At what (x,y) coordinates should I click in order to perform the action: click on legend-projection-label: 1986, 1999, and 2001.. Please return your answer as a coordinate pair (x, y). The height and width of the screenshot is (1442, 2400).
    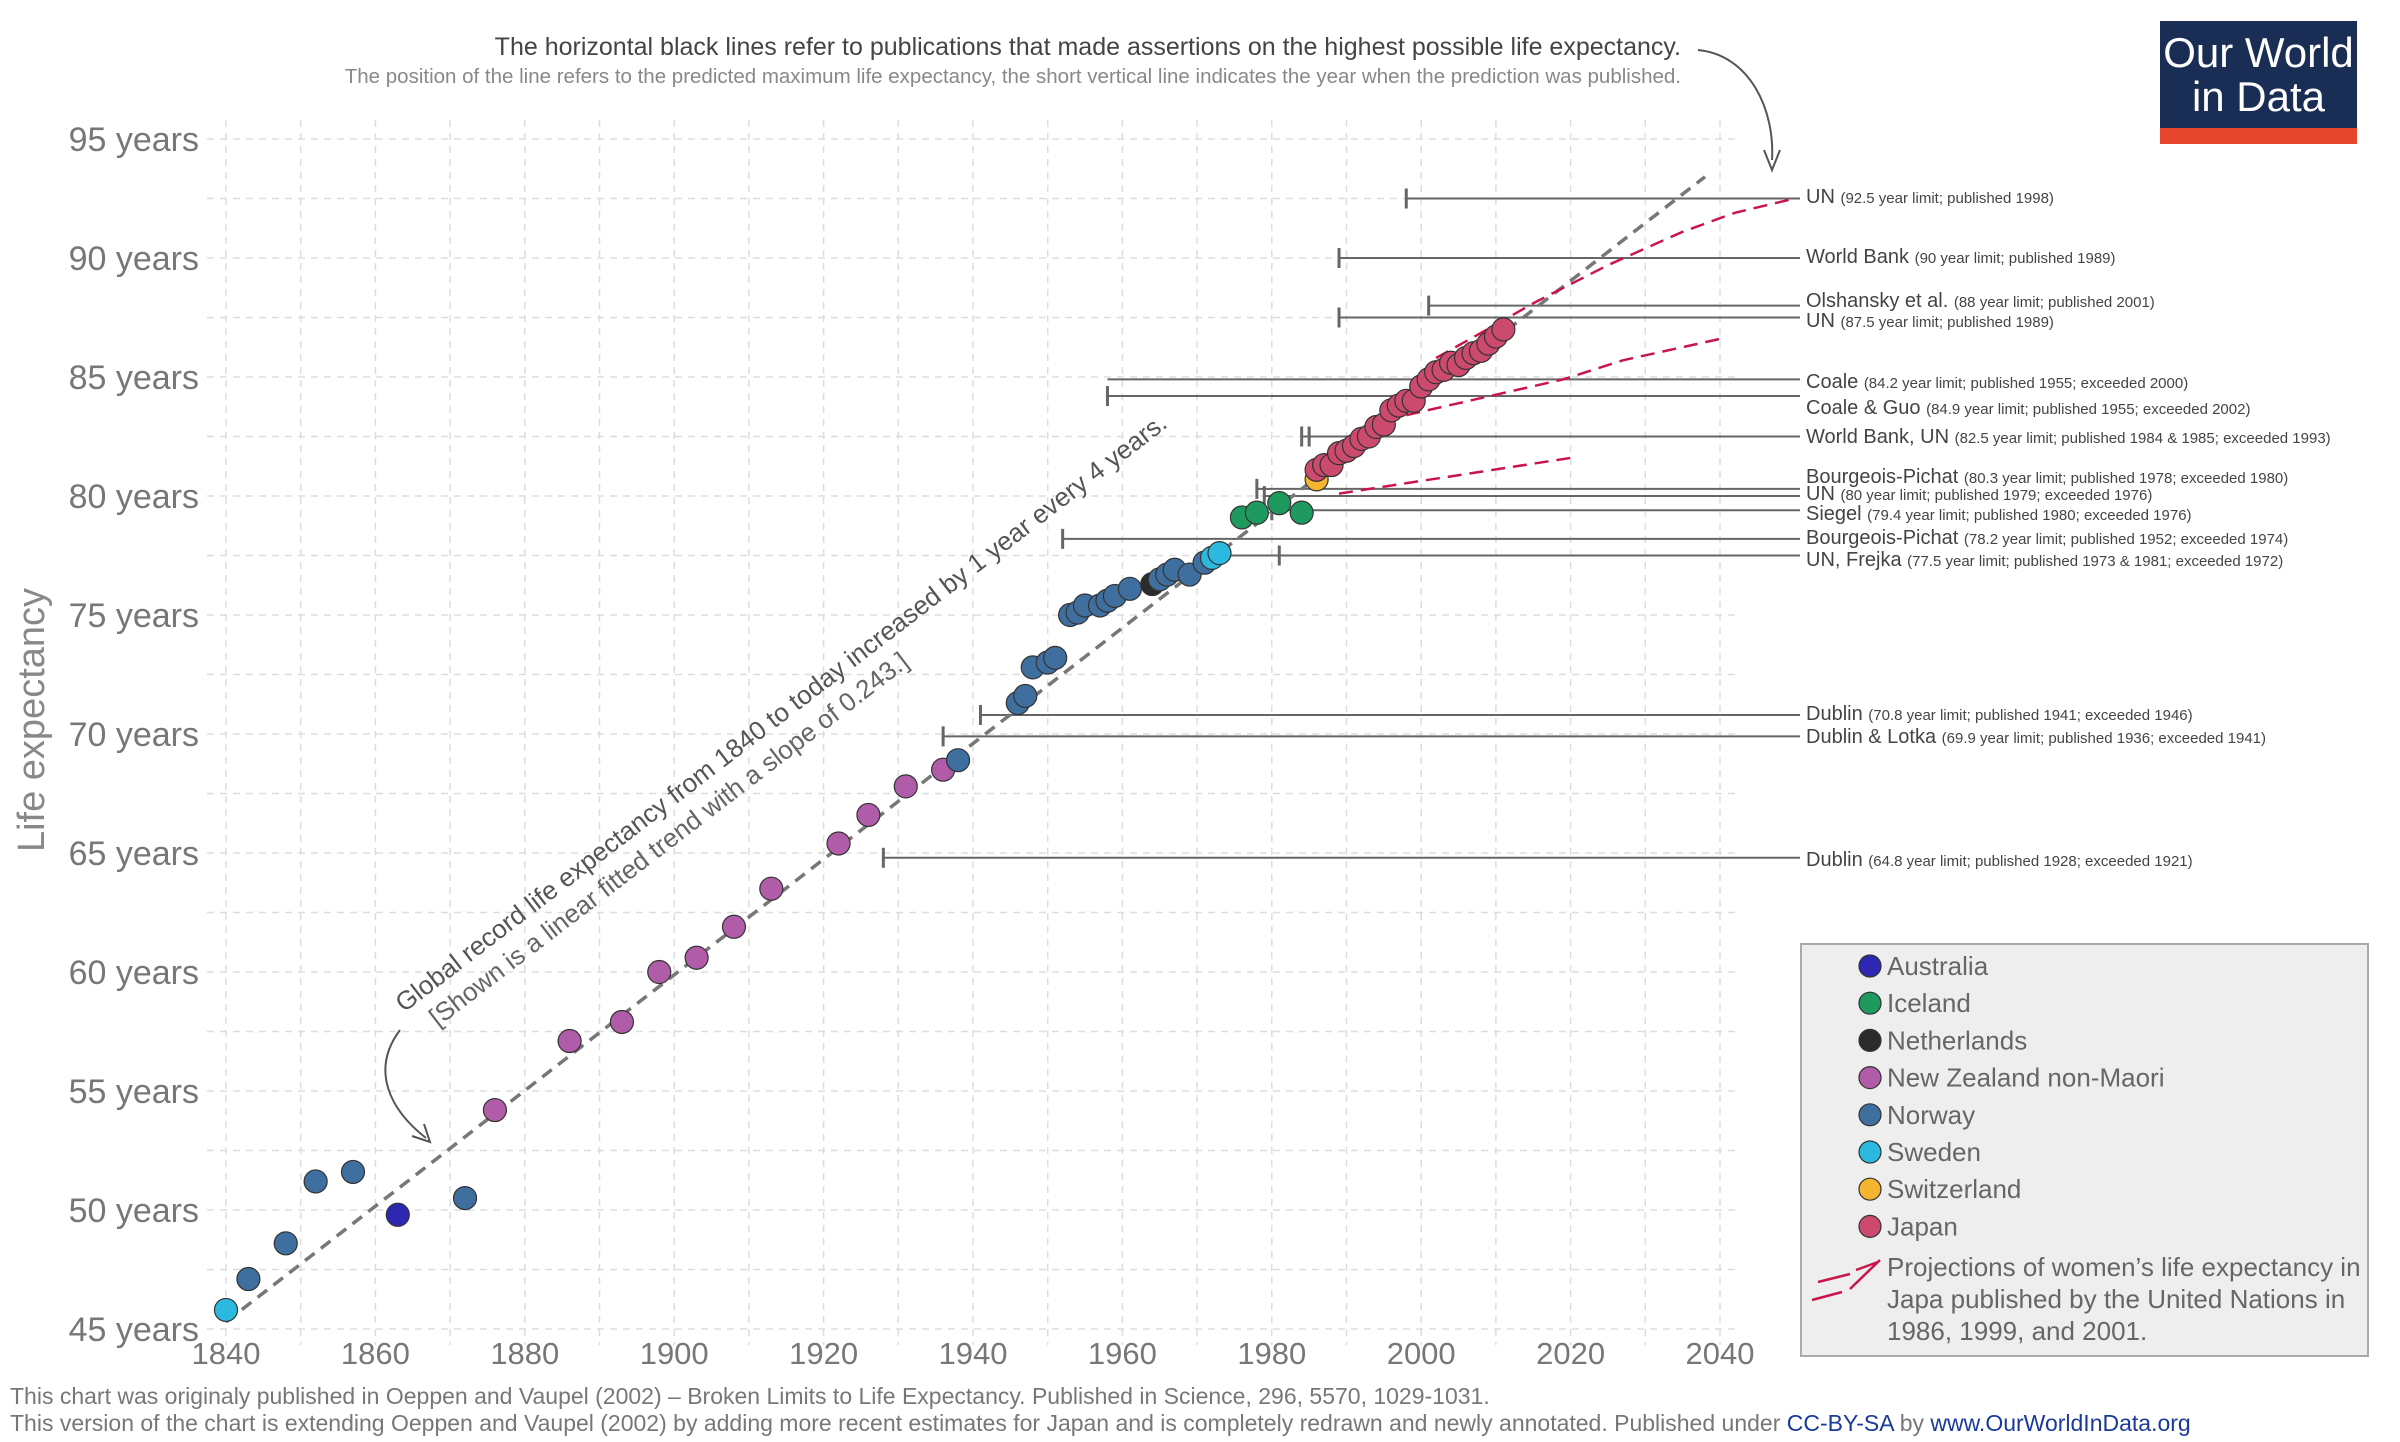
    Looking at the image, I should click on (2017, 1331).